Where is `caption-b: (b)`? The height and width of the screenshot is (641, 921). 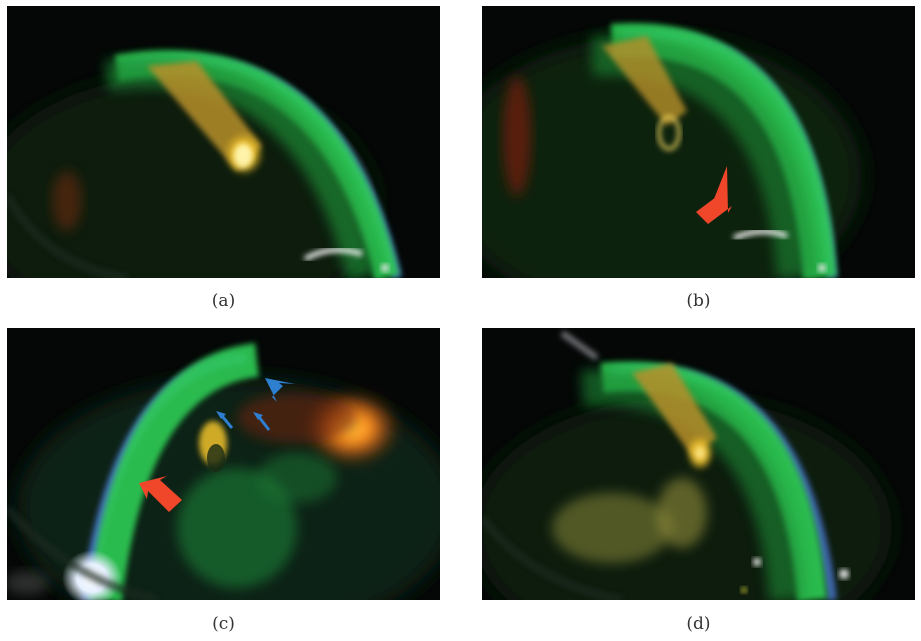 caption-b: (b) is located at coordinates (698, 301).